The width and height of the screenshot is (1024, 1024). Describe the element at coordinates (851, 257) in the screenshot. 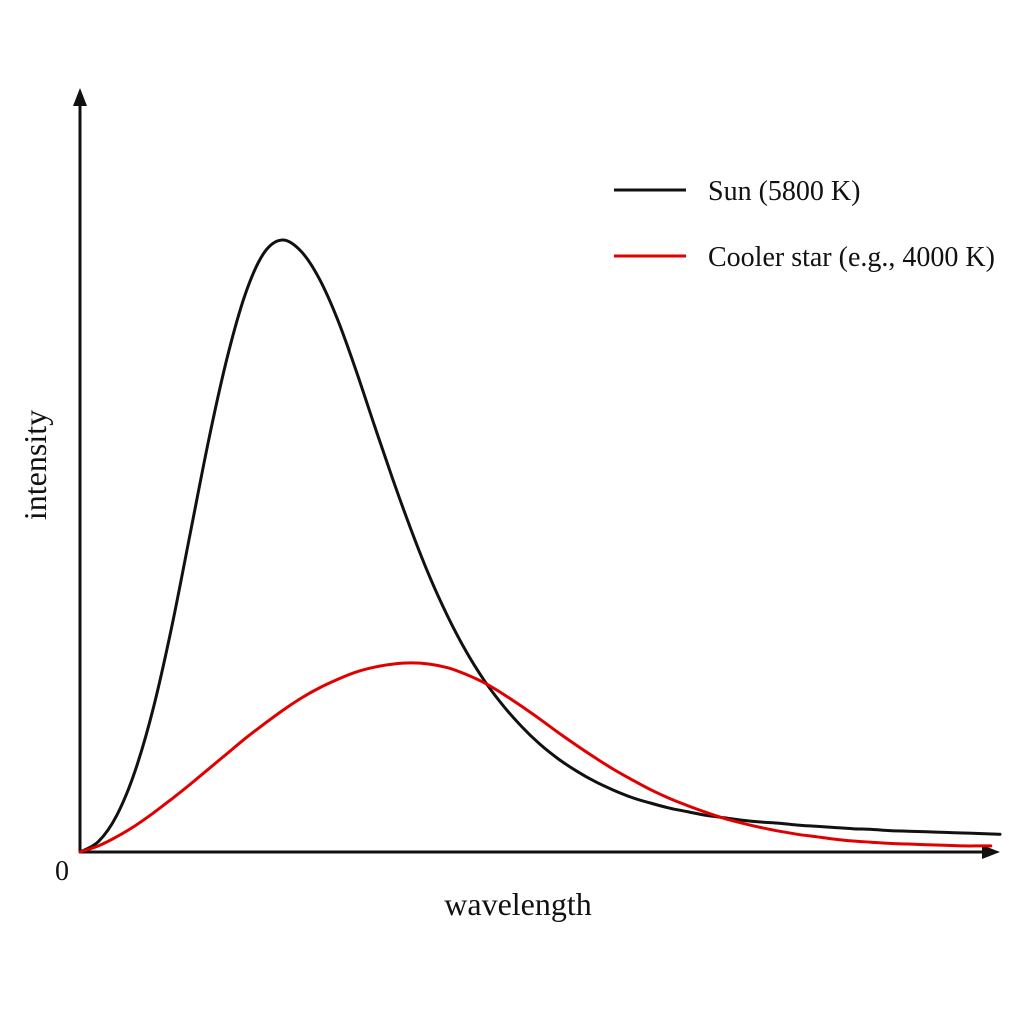

I see `legend-label-cooler-star: Cooler star (e.g., 4000 K)` at that location.